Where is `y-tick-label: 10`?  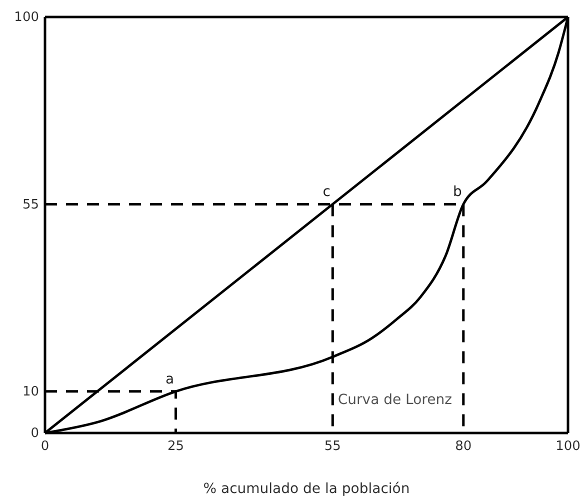
y-tick-label: 10 is located at coordinates (30, 392).